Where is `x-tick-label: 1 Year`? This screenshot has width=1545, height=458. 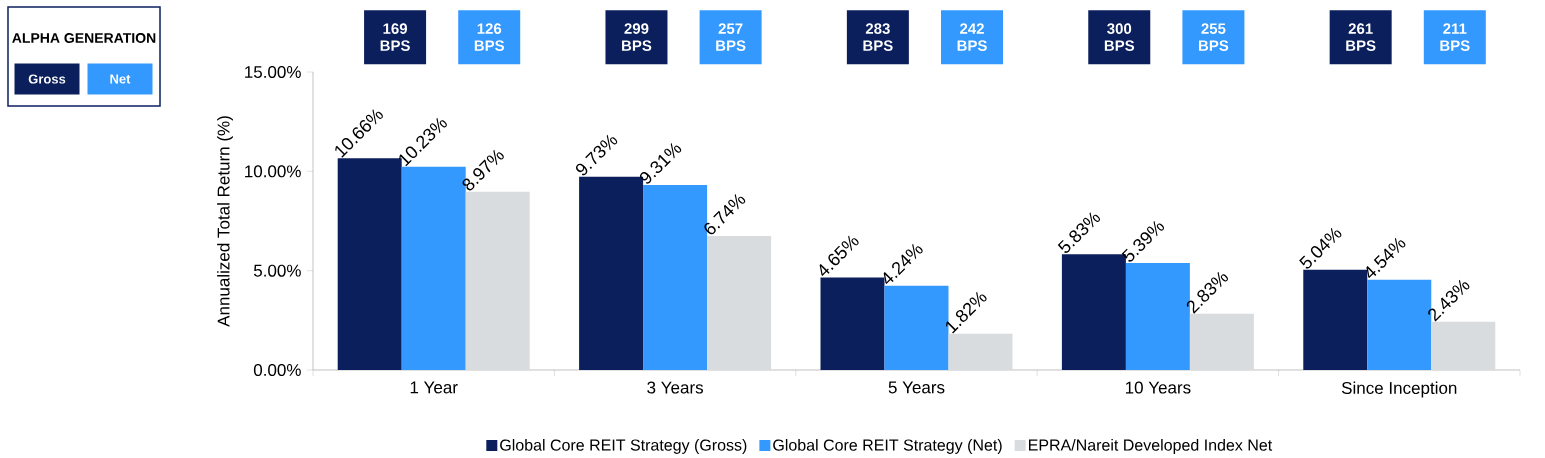
x-tick-label: 1 Year is located at coordinates (434, 387).